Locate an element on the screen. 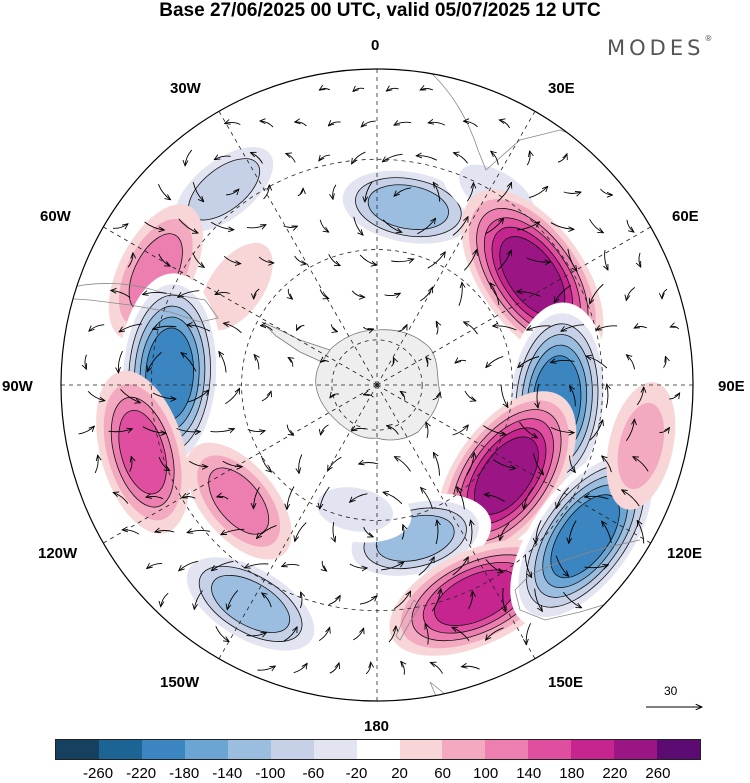 The height and width of the screenshot is (783, 750). lon-label-150w: 150W is located at coordinates (180, 682).